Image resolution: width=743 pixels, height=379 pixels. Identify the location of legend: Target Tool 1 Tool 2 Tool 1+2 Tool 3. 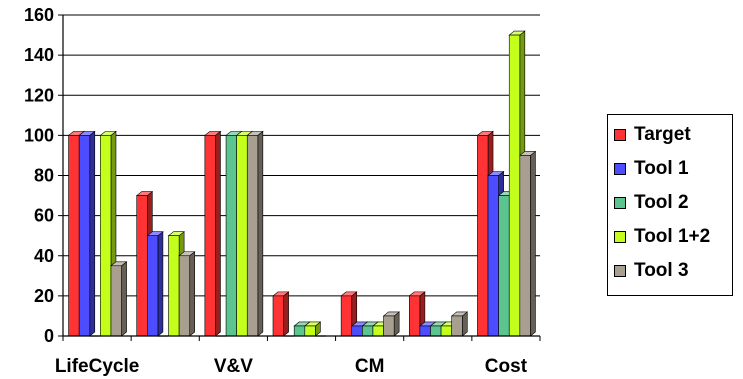
(670, 205).